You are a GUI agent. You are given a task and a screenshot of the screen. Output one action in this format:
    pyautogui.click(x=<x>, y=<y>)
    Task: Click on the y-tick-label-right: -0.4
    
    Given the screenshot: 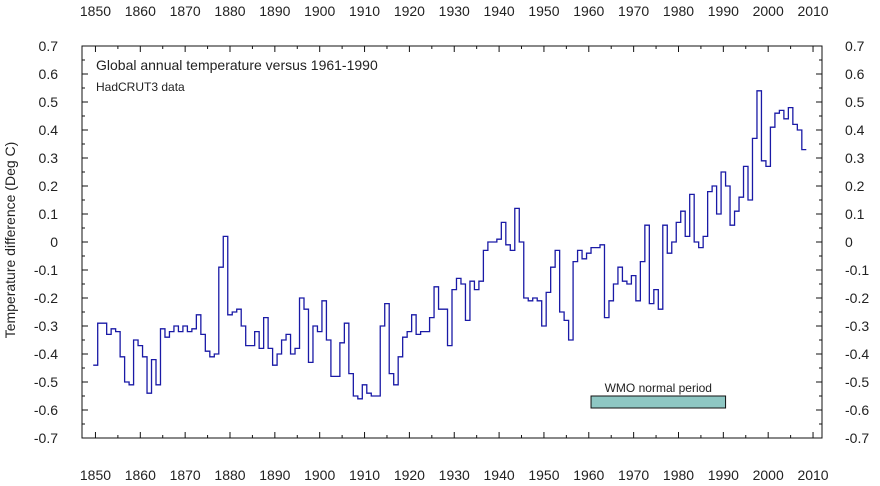 What is the action you would take?
    pyautogui.click(x=857, y=354)
    